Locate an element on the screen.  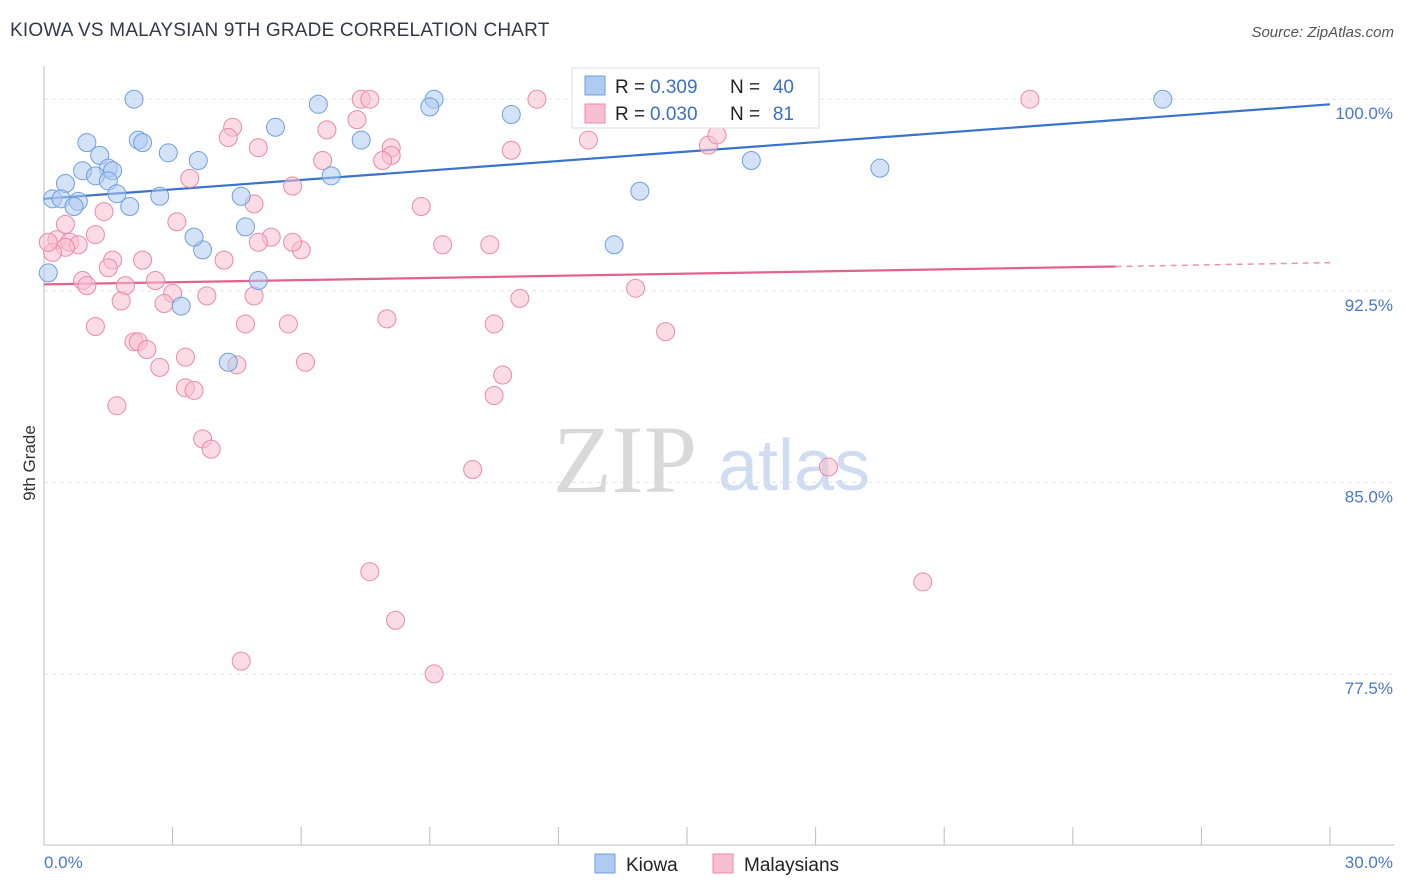
correlation-legend: R = 0.309 N = 40 R = 0.030 N = 81 is located at coordinates (695, 98).